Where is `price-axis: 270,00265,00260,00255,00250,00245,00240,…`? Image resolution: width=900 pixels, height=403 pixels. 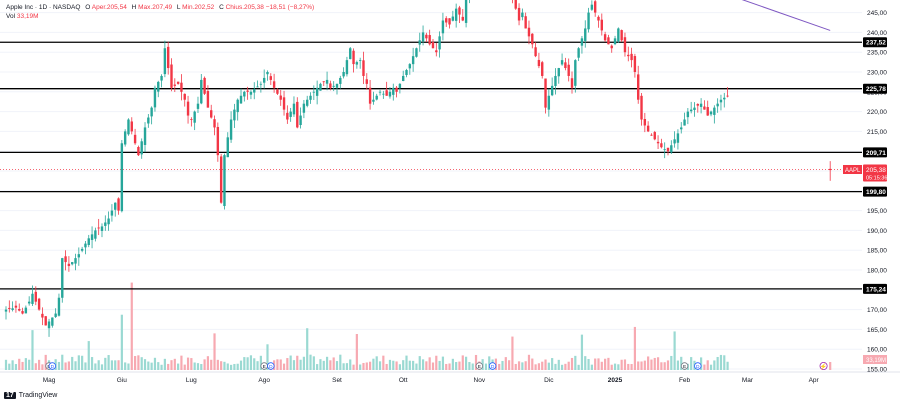 price-axis: 270,00265,00260,00255,00250,00245,00240,… is located at coordinates (871, 192).